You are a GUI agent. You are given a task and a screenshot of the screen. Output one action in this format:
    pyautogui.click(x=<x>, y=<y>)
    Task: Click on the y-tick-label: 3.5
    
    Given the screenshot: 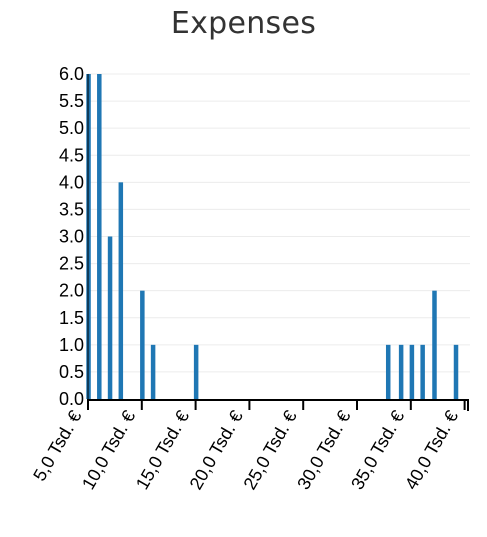 What is the action you would take?
    pyautogui.click(x=71, y=209)
    